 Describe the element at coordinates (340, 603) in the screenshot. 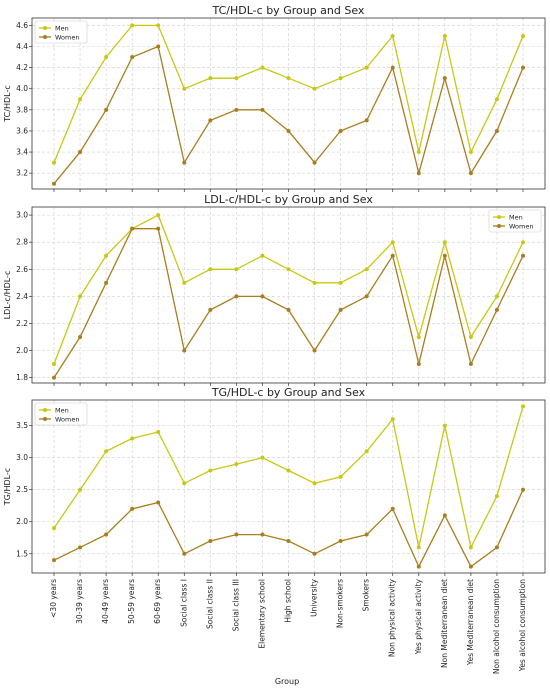

I see `x-tick-label: Non-smokers` at that location.